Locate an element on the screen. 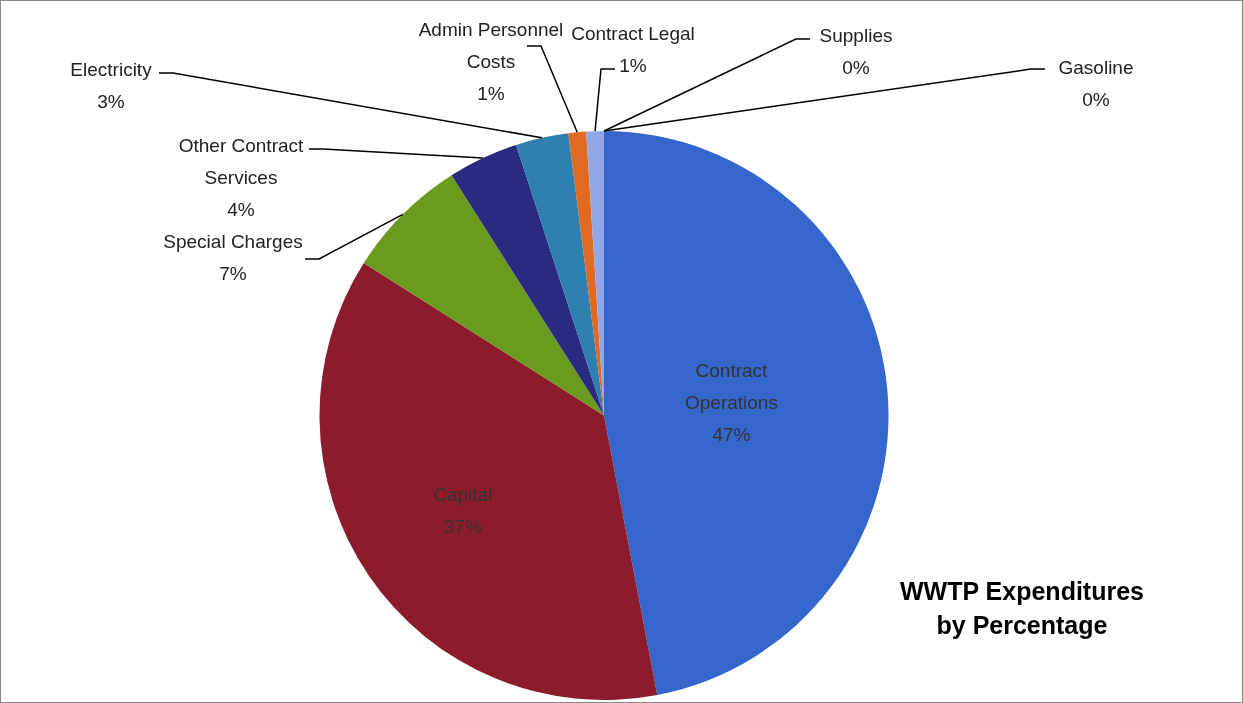 This screenshot has width=1243, height=703. category-label: Supplies is located at coordinates (856, 36).